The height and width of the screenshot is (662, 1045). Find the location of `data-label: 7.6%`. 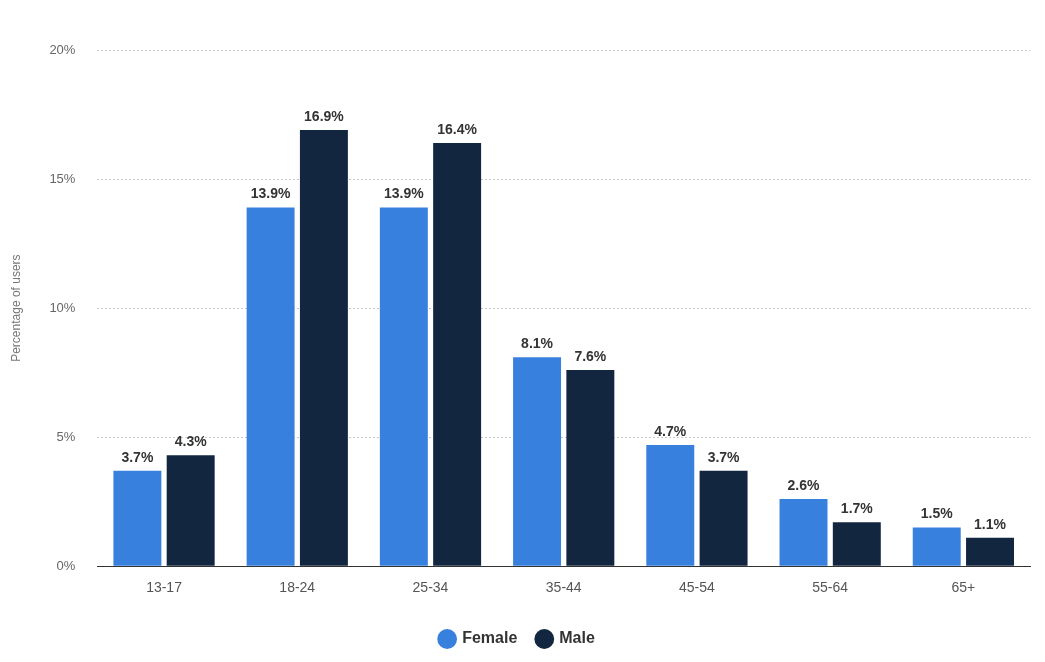

data-label: 7.6% is located at coordinates (590, 355).